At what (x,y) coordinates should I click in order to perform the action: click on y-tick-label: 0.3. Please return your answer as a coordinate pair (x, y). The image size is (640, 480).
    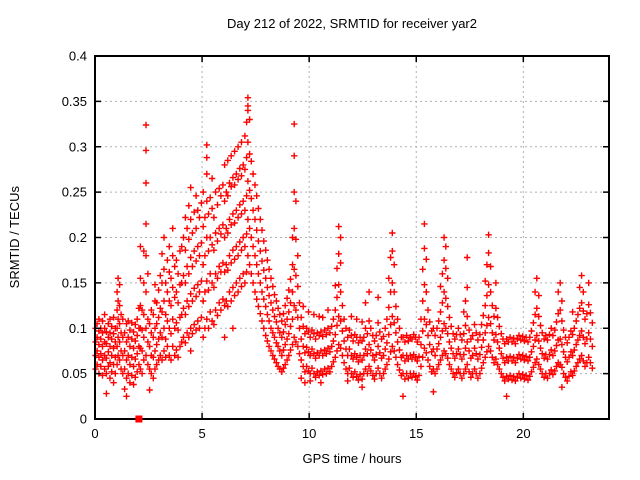
    Looking at the image, I should click on (78, 146).